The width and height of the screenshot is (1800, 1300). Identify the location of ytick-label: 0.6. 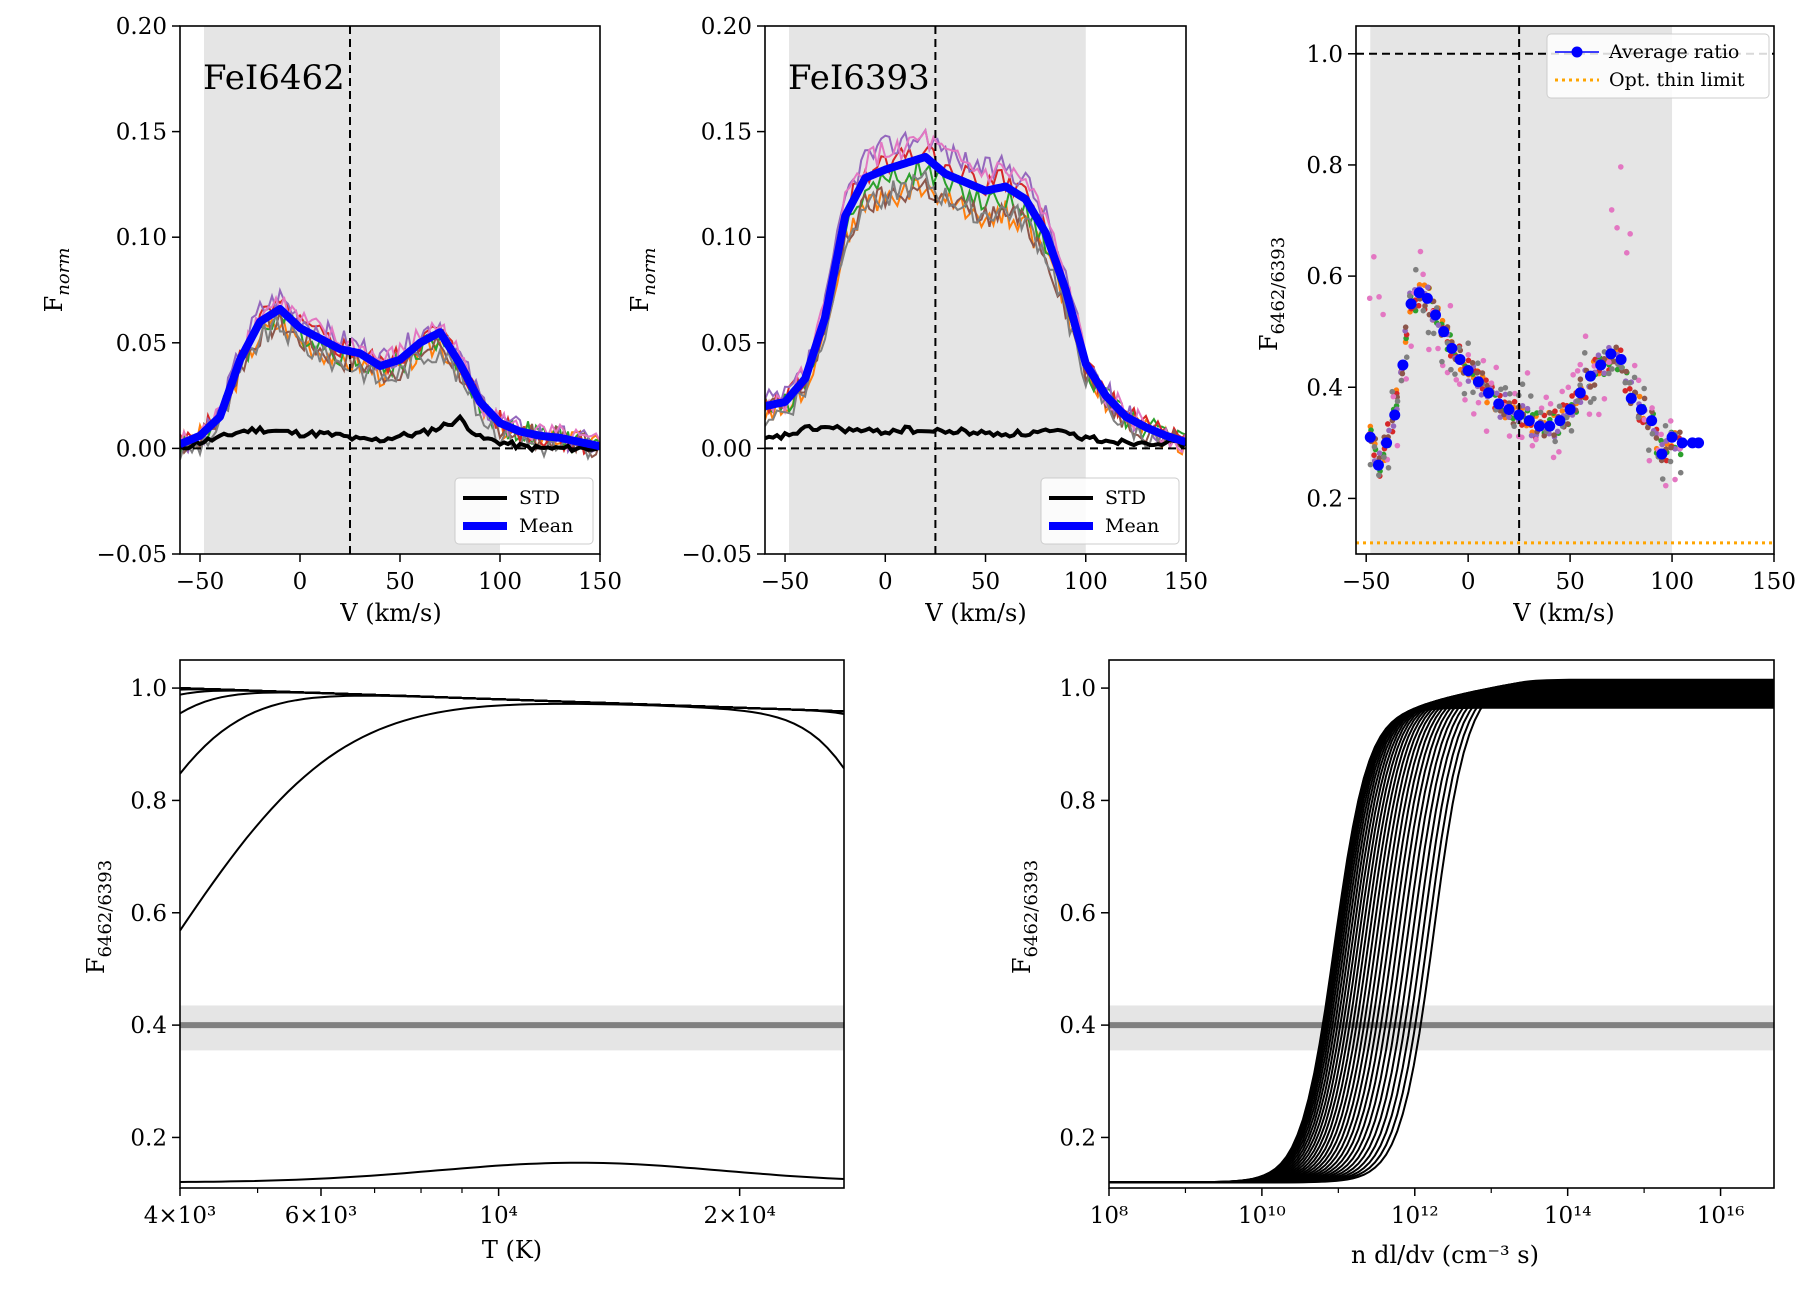
(1324, 277).